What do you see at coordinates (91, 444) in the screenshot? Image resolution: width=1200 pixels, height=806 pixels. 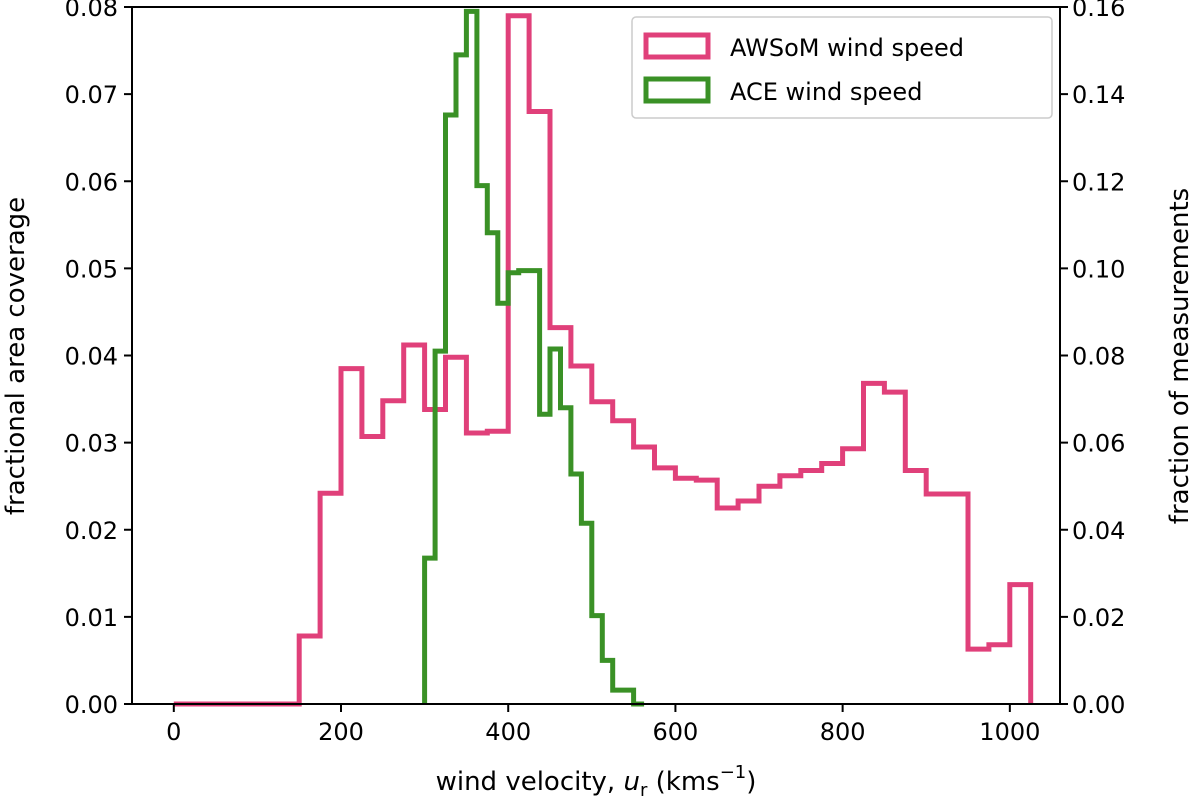 I see `left-y-tick-label: 0.03` at bounding box center [91, 444].